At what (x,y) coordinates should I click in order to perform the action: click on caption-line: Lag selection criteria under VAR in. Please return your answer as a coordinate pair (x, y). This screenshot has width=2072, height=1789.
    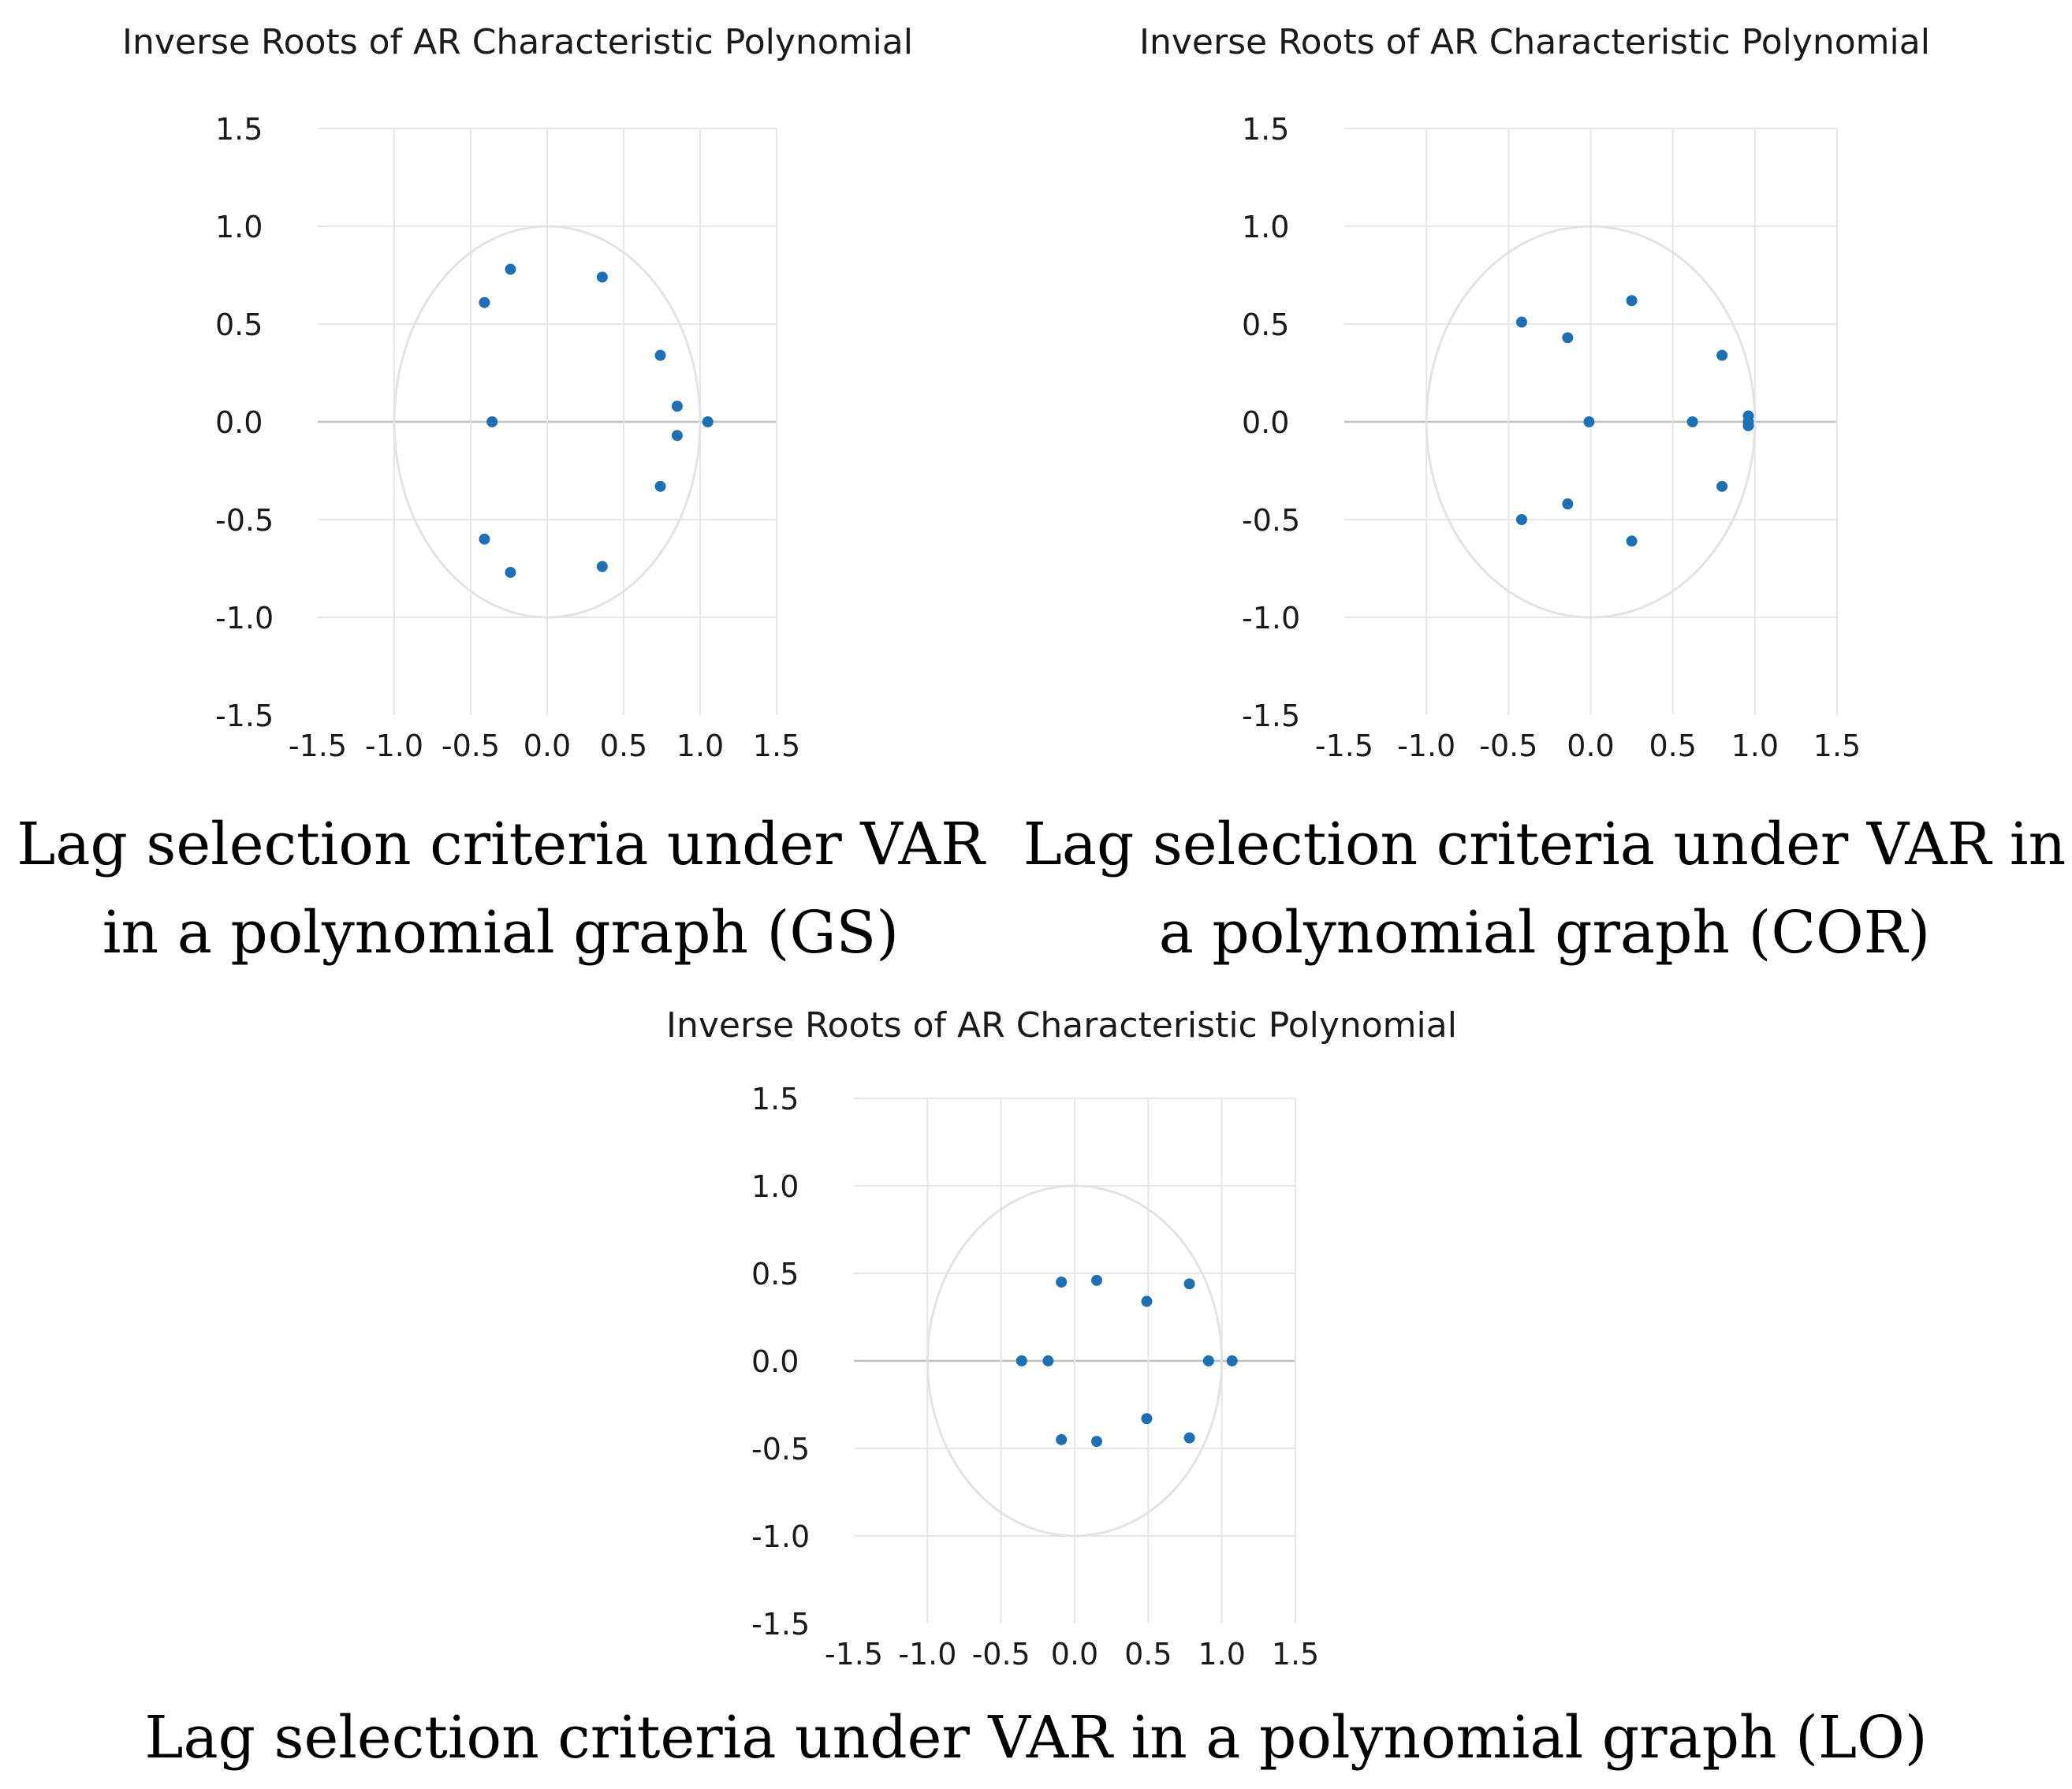
    Looking at the image, I should click on (1544, 844).